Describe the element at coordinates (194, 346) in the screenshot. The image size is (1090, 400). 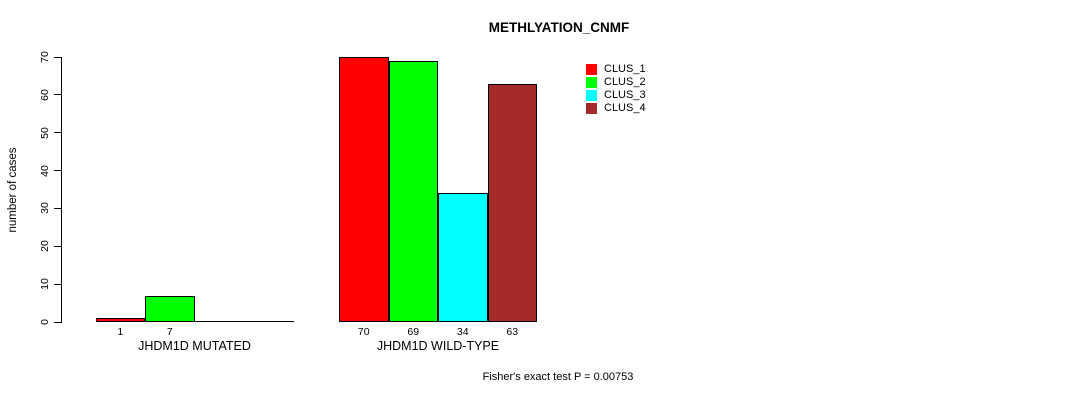
I see `category-label: JHDM1D MUTATED` at that location.